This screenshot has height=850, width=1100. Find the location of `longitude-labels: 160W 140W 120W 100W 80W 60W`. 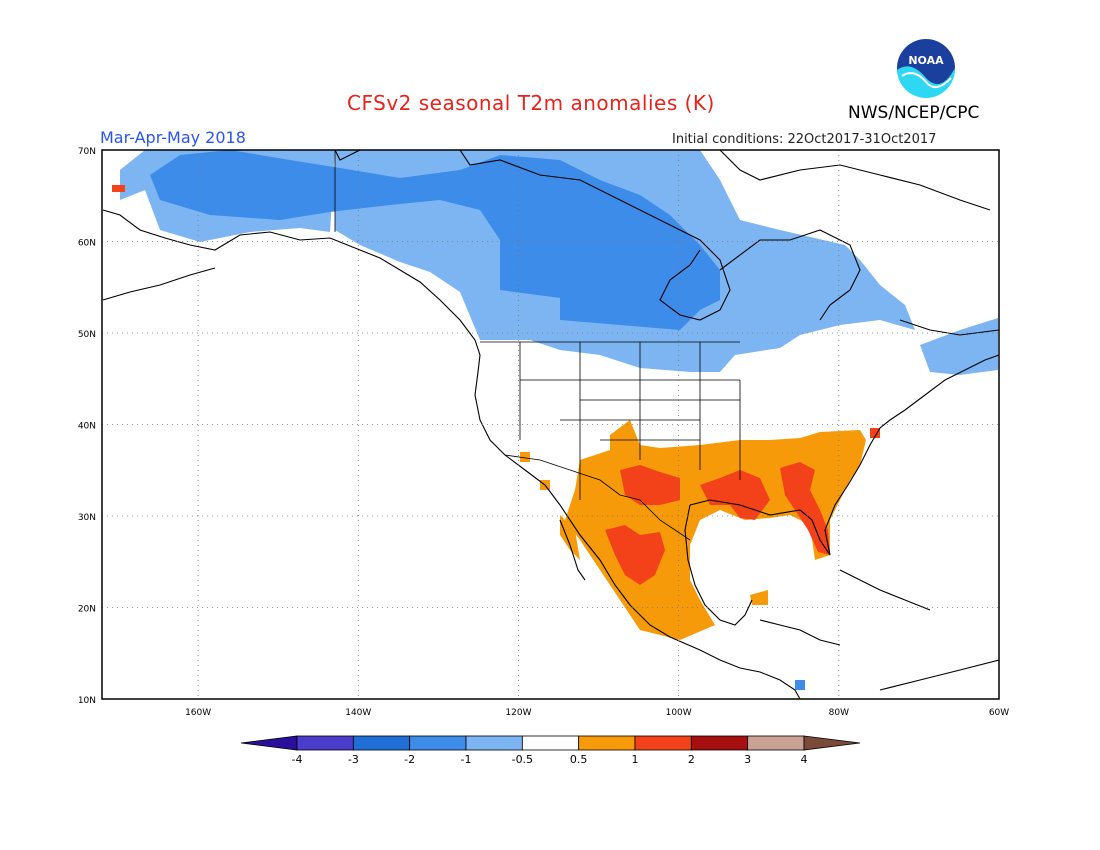

longitude-labels: 160W 140W 120W 100W 80W 60W is located at coordinates (597, 713).